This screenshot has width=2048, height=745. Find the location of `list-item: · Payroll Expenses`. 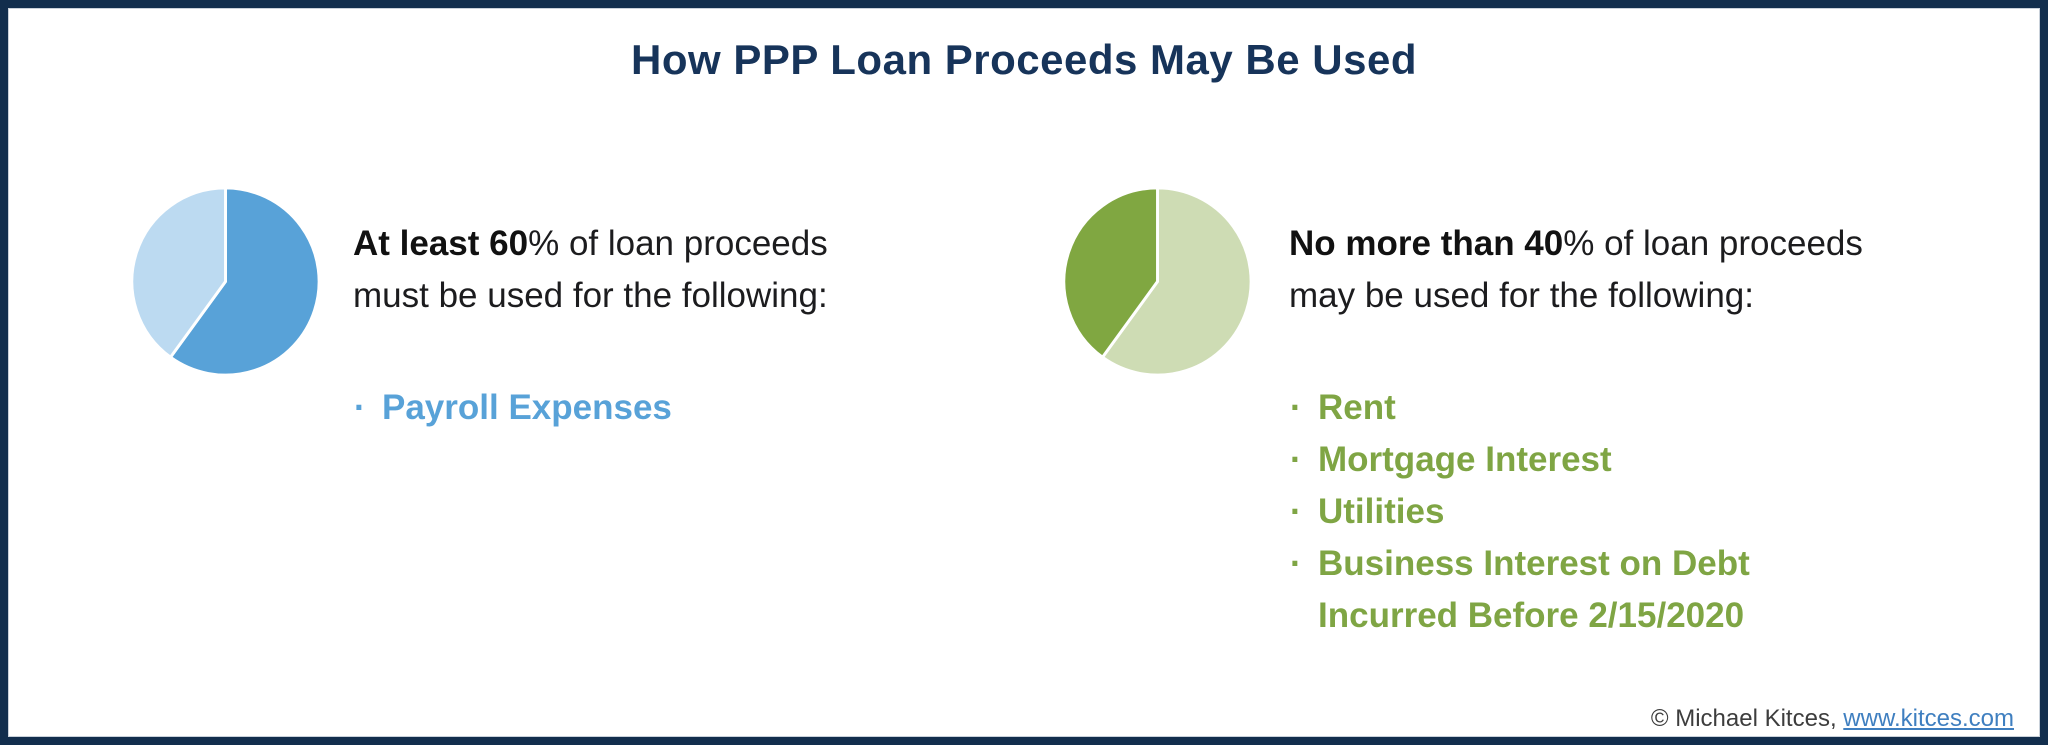

list-item: · Payroll Expenses is located at coordinates (513, 408).